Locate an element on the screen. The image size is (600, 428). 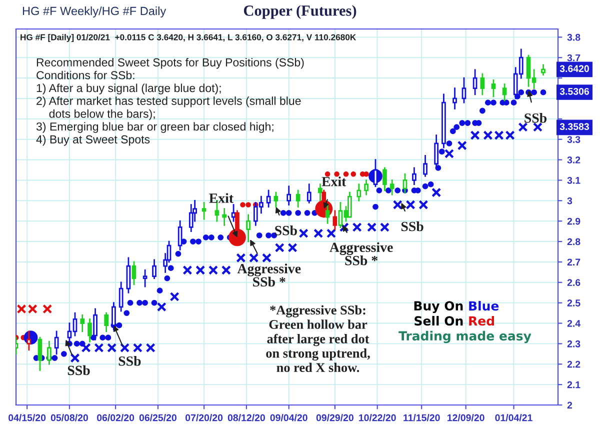
x-tick-label: 12/09/20 is located at coordinates (466, 418).